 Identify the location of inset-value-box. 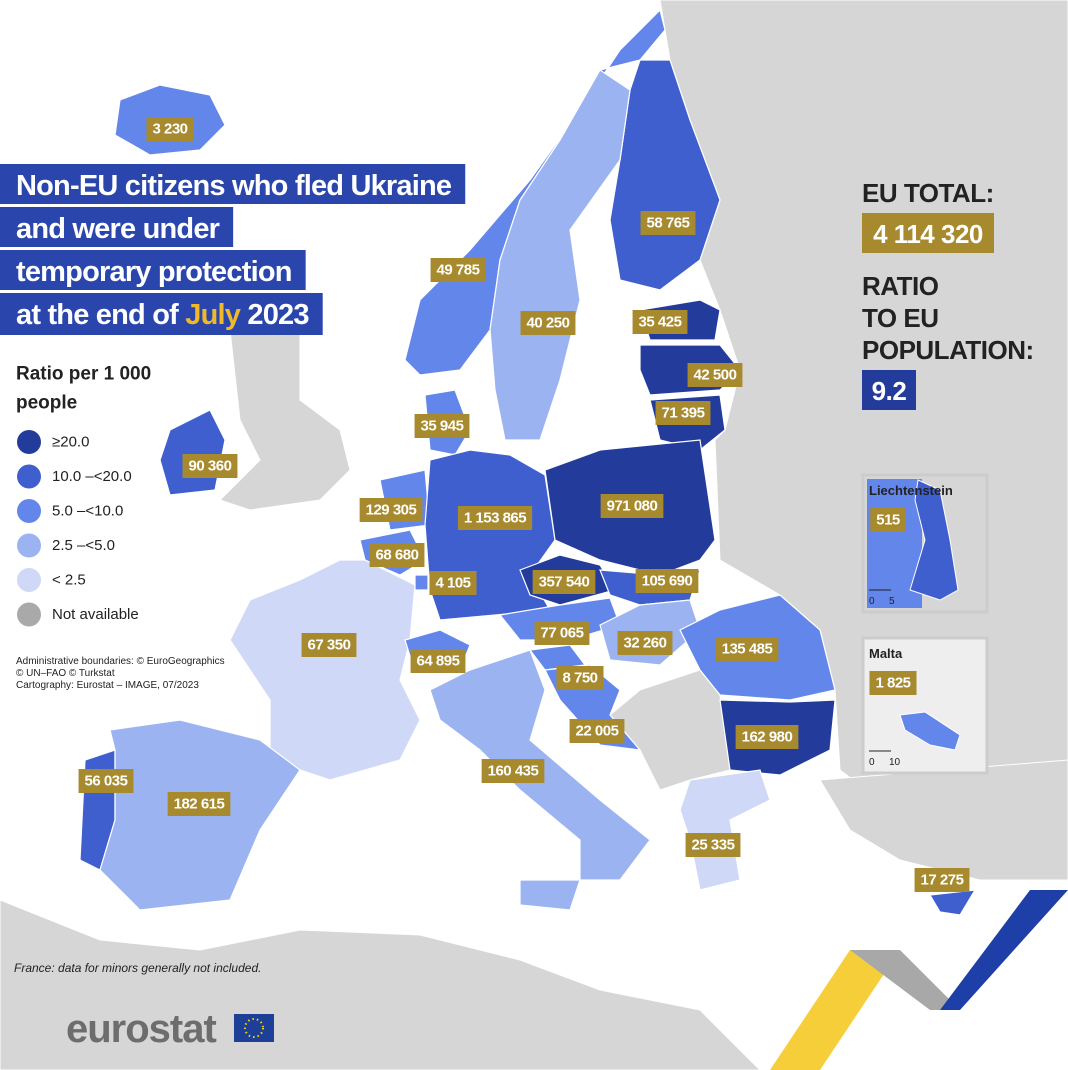
(888, 520).